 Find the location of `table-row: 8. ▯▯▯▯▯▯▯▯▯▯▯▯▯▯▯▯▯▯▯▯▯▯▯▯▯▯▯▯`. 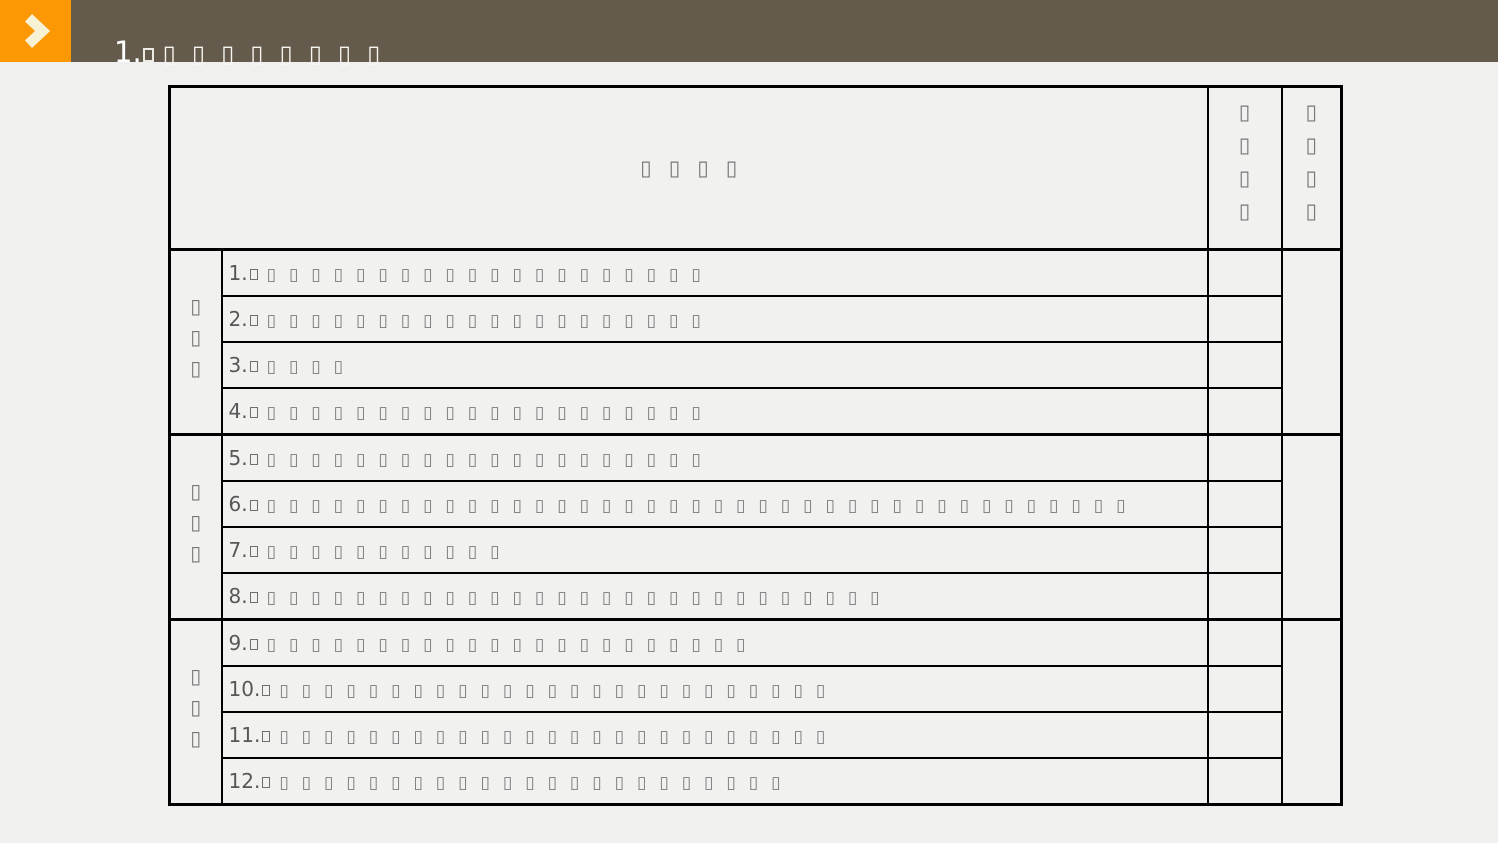

table-row: 8. ▯▯▯▯▯▯▯▯▯▯▯▯▯▯▯▯▯▯▯▯▯▯▯▯▯▯▯▯ is located at coordinates (756, 596).